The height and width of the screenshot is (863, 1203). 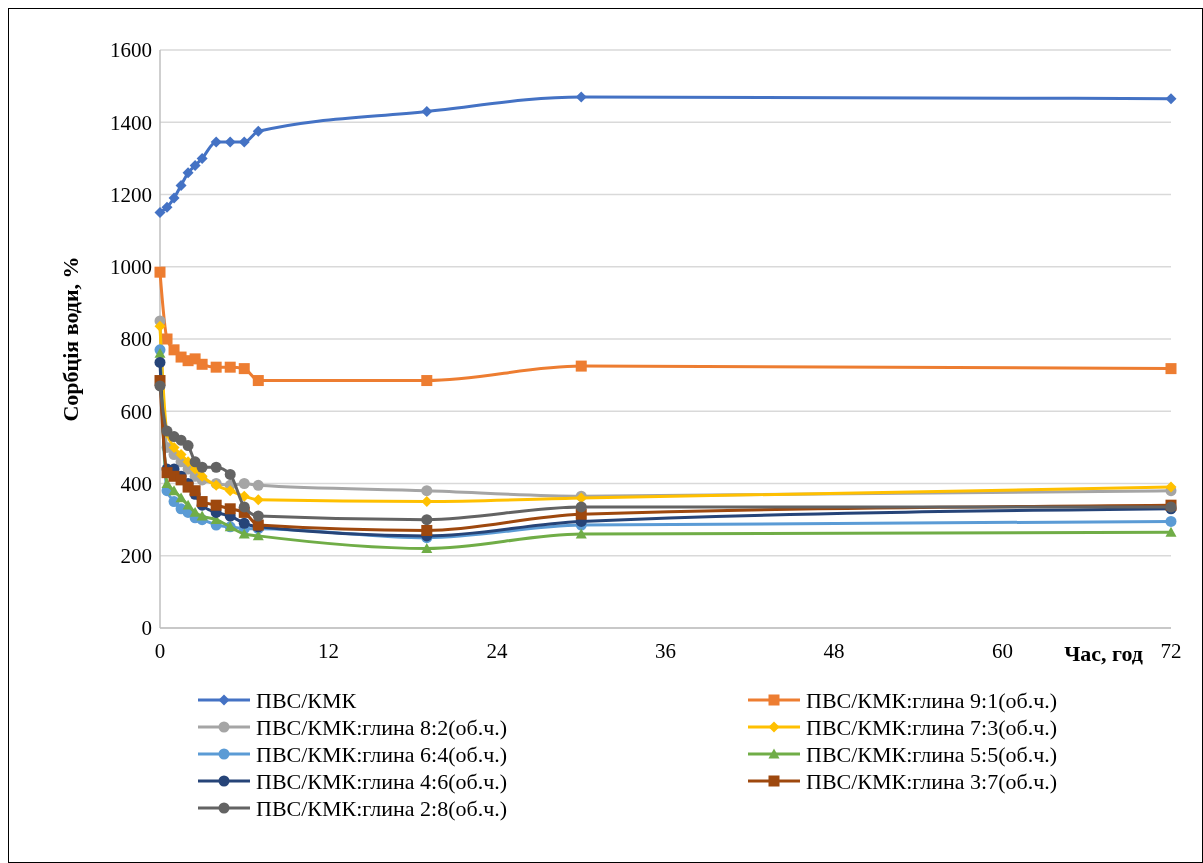 What do you see at coordinates (382, 754) in the screenshot?
I see `legend-label: ПВС/КМК:глина 6:4(об.ч.)` at bounding box center [382, 754].